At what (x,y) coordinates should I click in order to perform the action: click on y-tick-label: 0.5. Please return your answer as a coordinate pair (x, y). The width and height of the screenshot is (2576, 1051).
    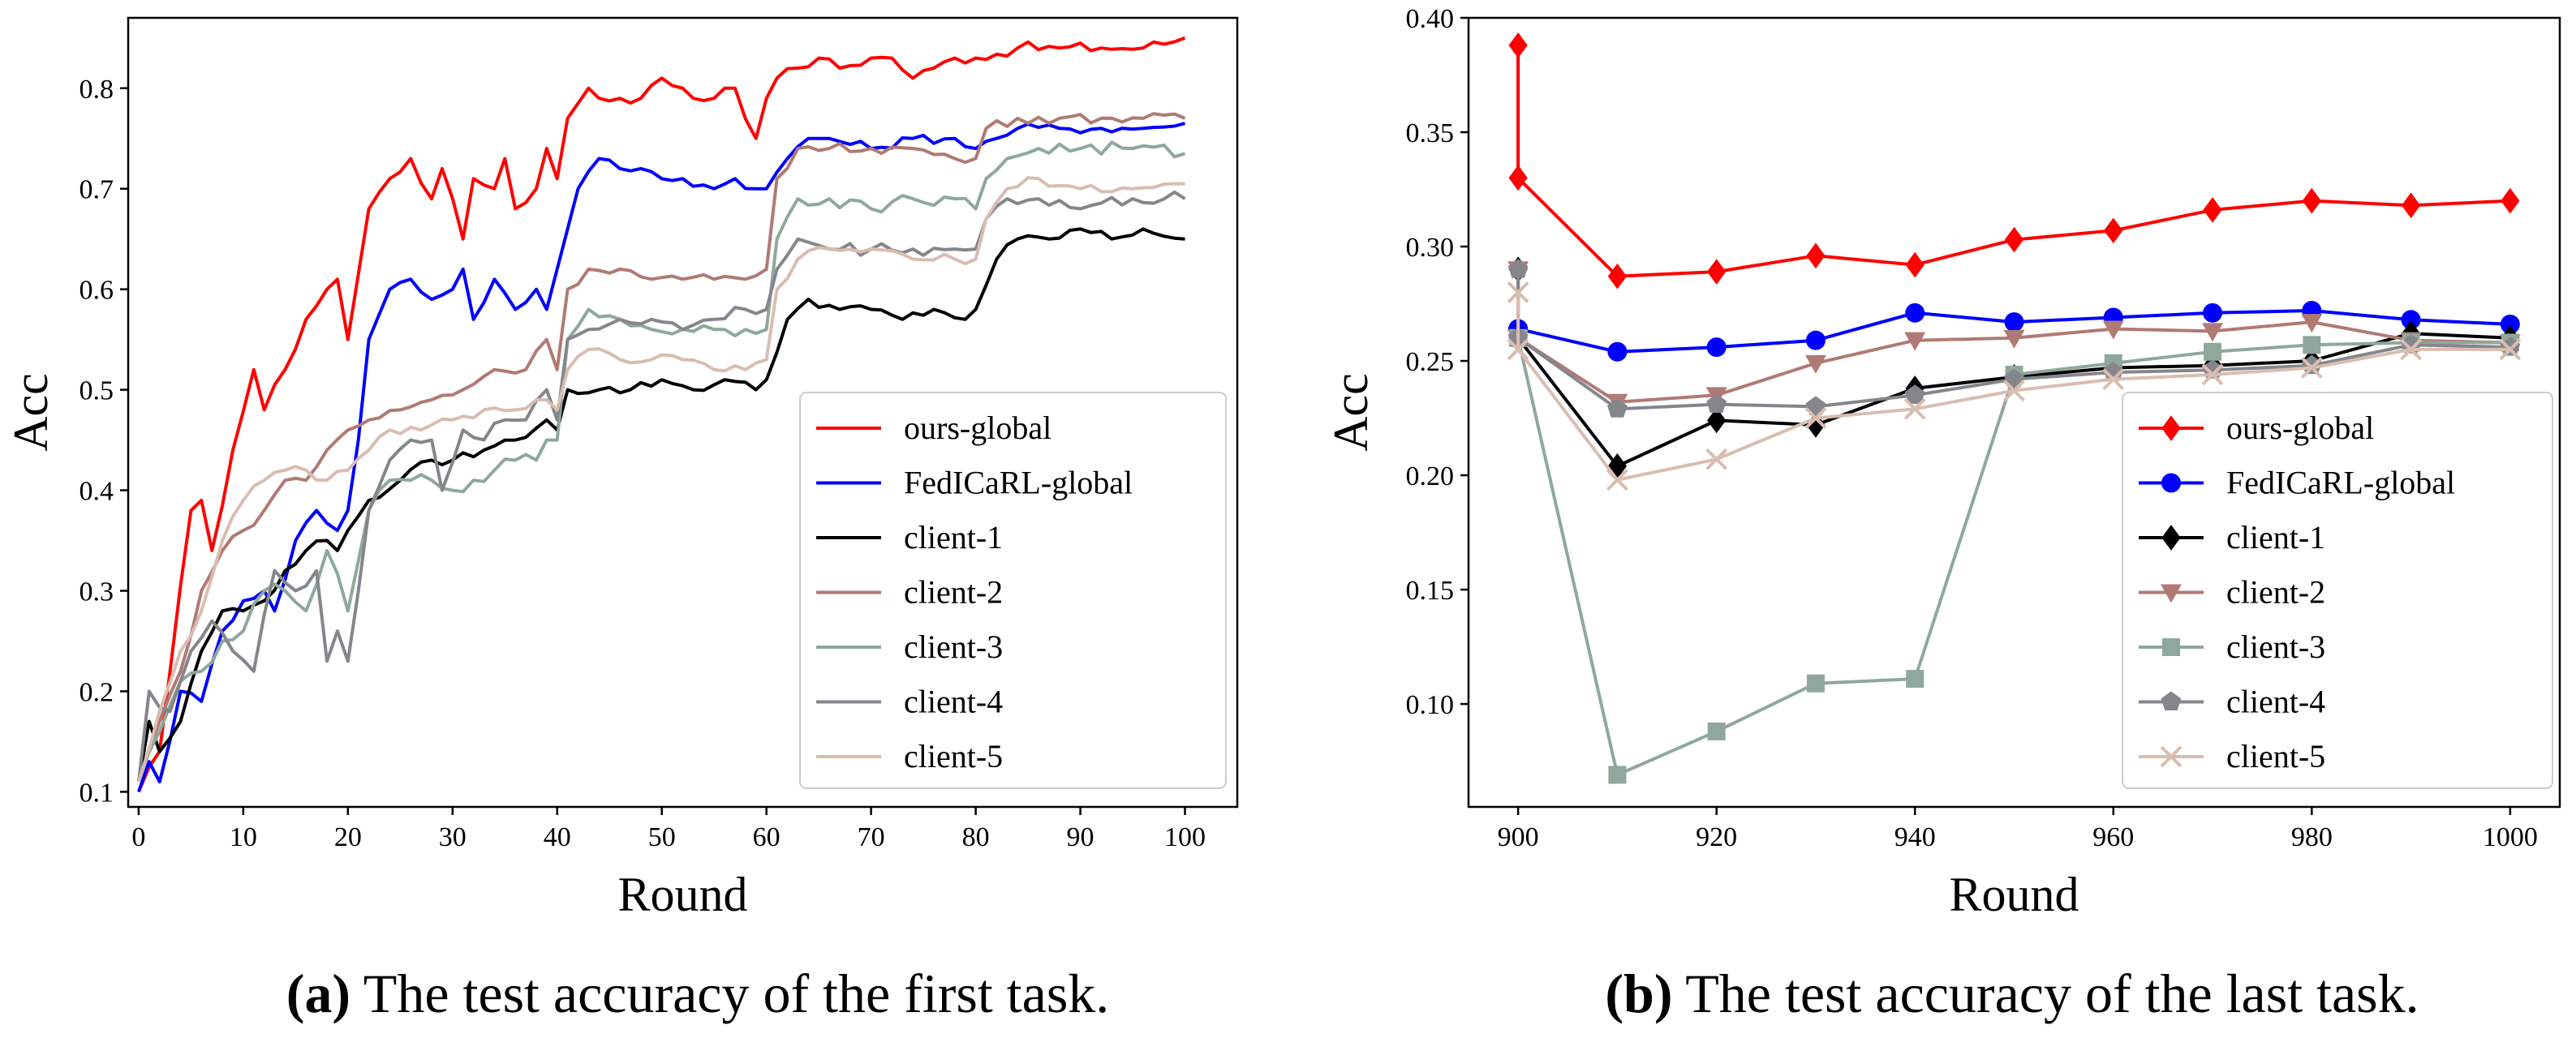
    Looking at the image, I should click on (97, 391).